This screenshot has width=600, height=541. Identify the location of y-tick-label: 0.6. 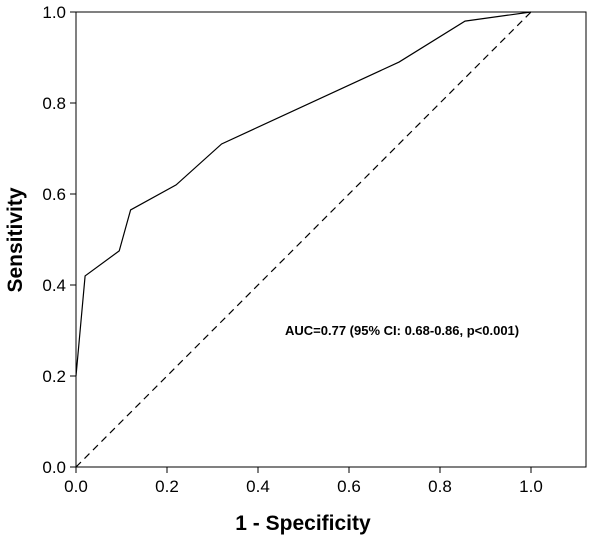
(54, 194).